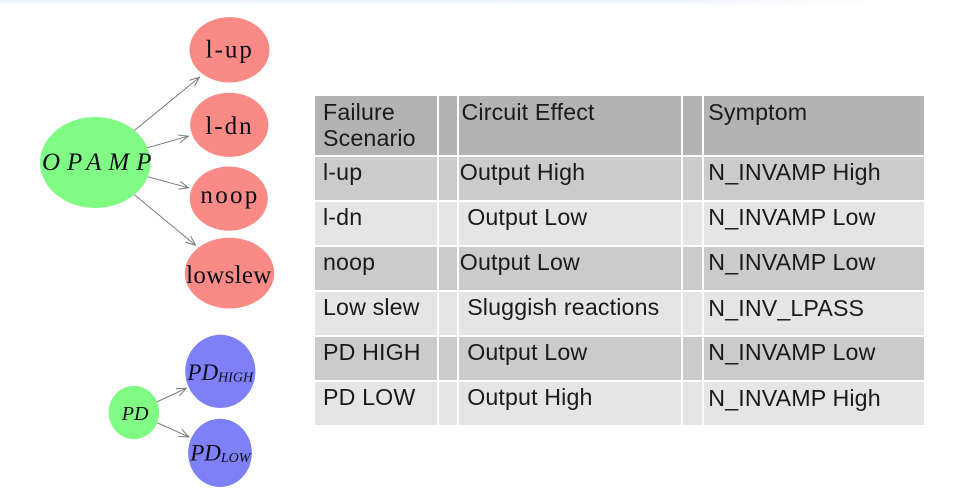  I want to click on svg-text: l-up, so click(230, 50).